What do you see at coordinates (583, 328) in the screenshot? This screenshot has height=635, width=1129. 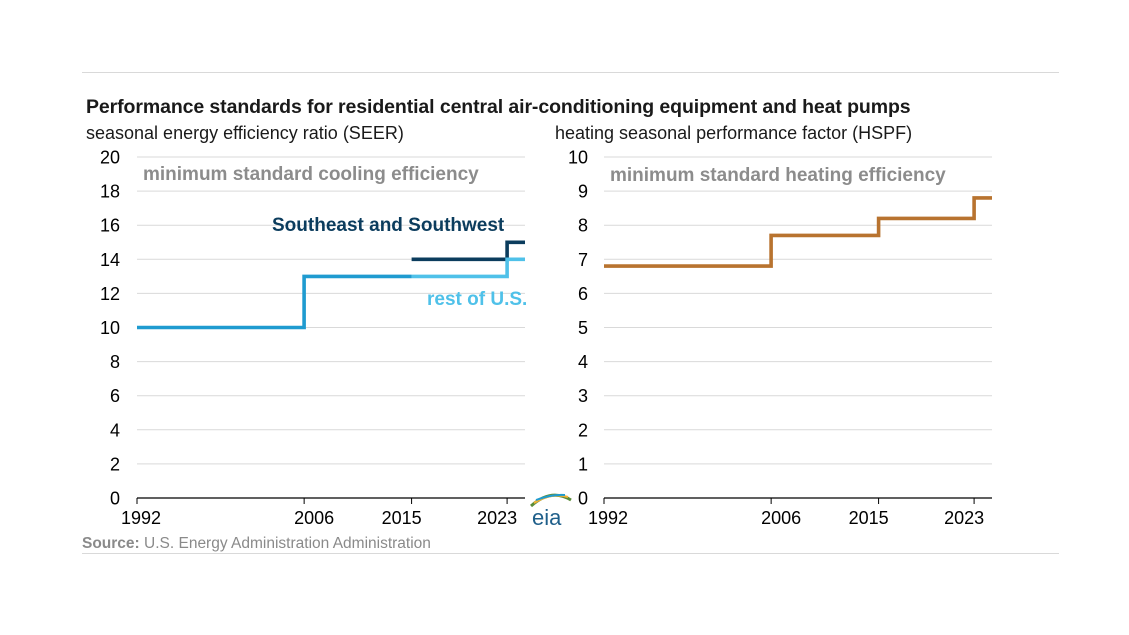 I see `y-tick-label: 5` at bounding box center [583, 328].